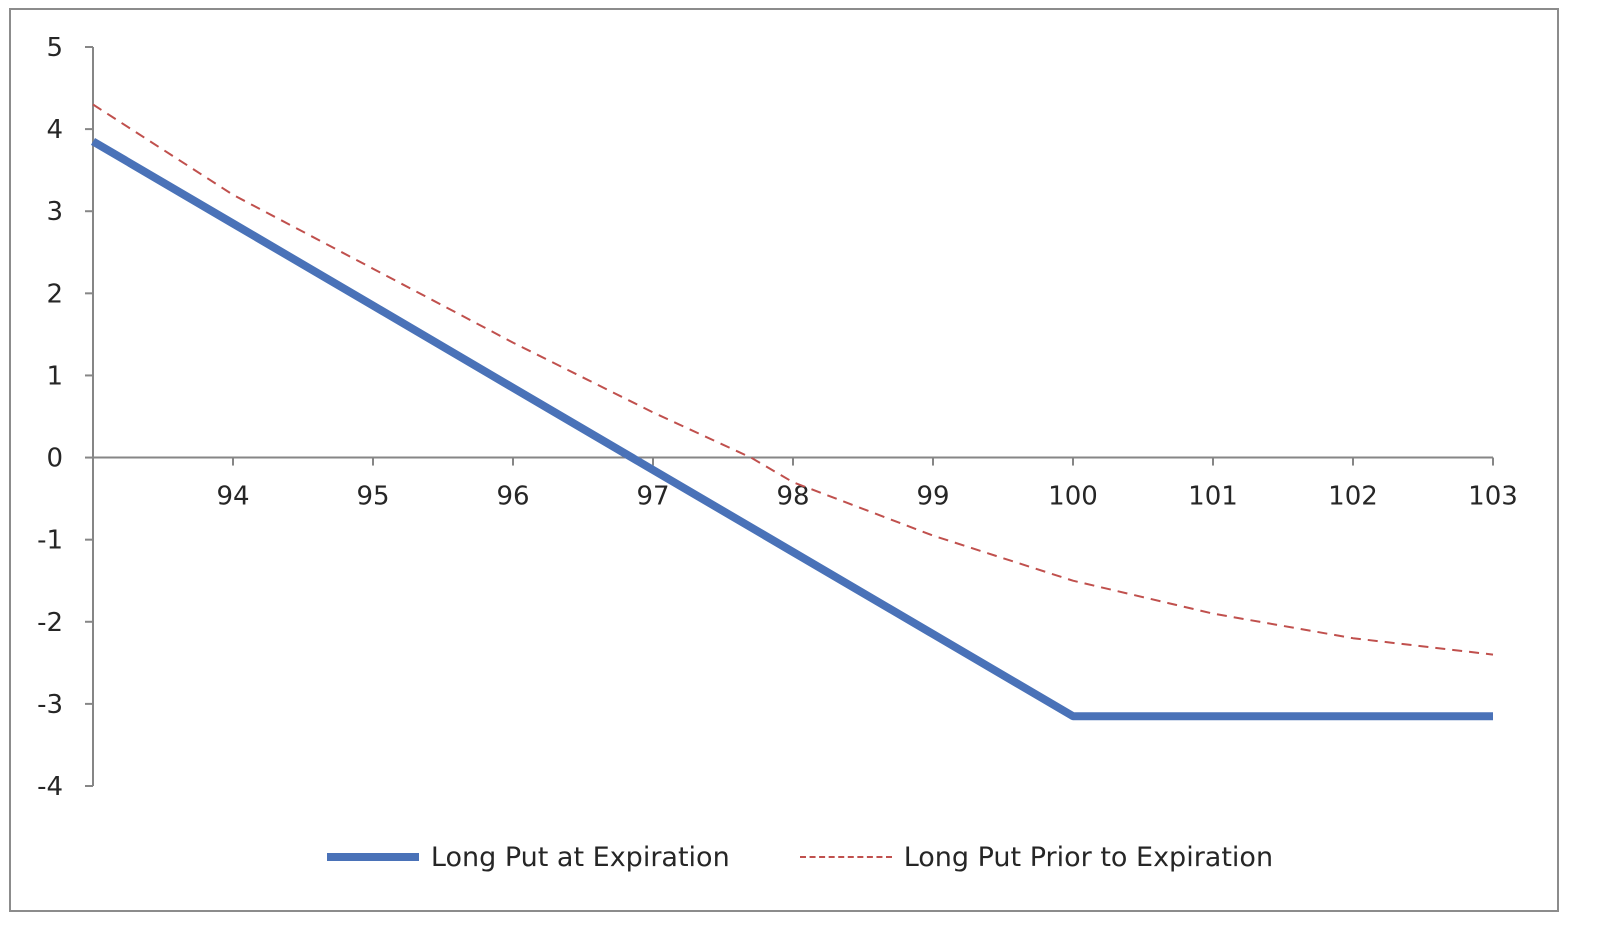  What do you see at coordinates (54, 48) in the screenshot?
I see `y-tick-label: 5` at bounding box center [54, 48].